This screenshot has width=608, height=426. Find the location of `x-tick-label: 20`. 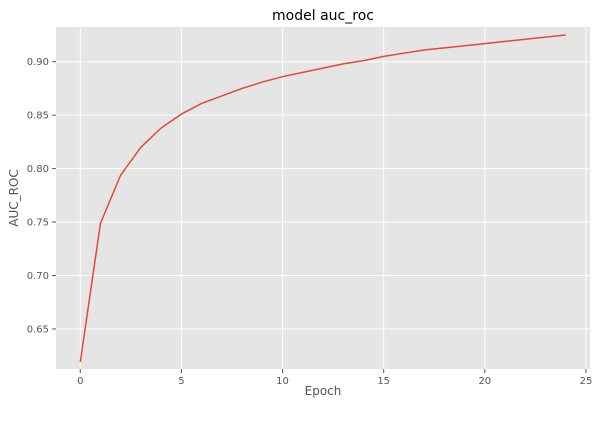

x-tick-label: 20 is located at coordinates (484, 381).